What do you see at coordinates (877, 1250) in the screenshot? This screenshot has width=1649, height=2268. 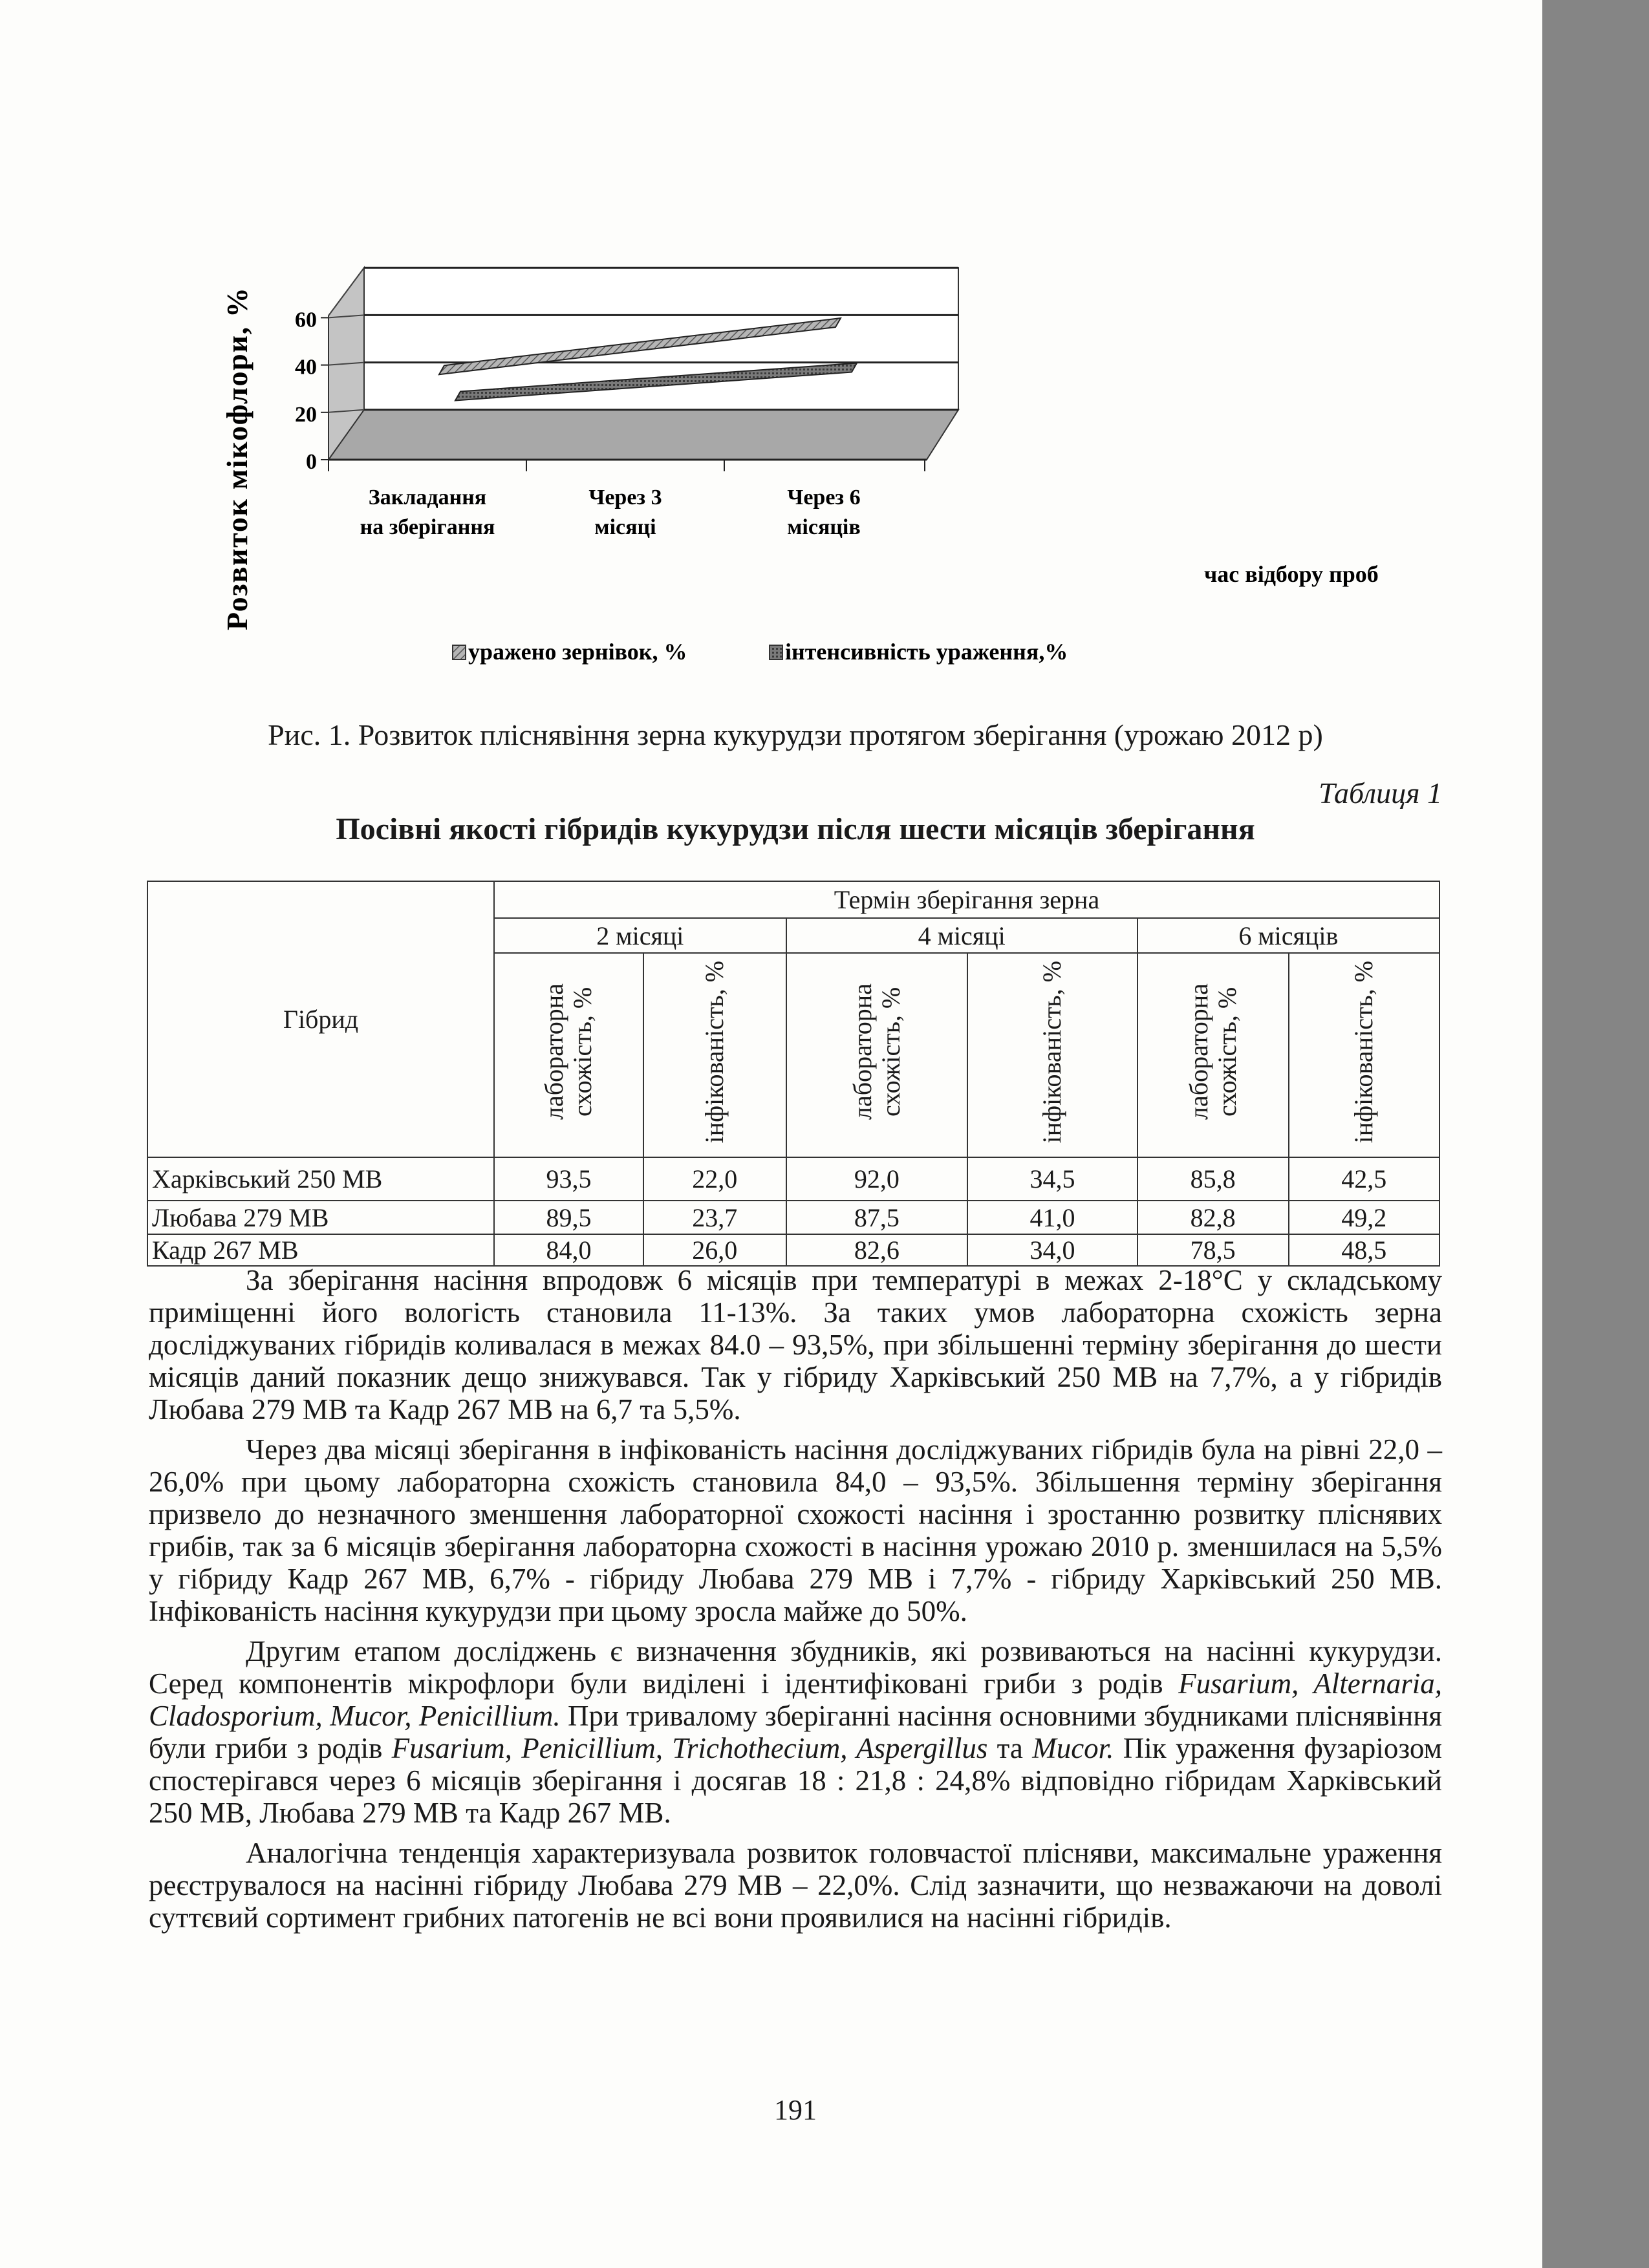 I see `table-cell: 82,6` at bounding box center [877, 1250].